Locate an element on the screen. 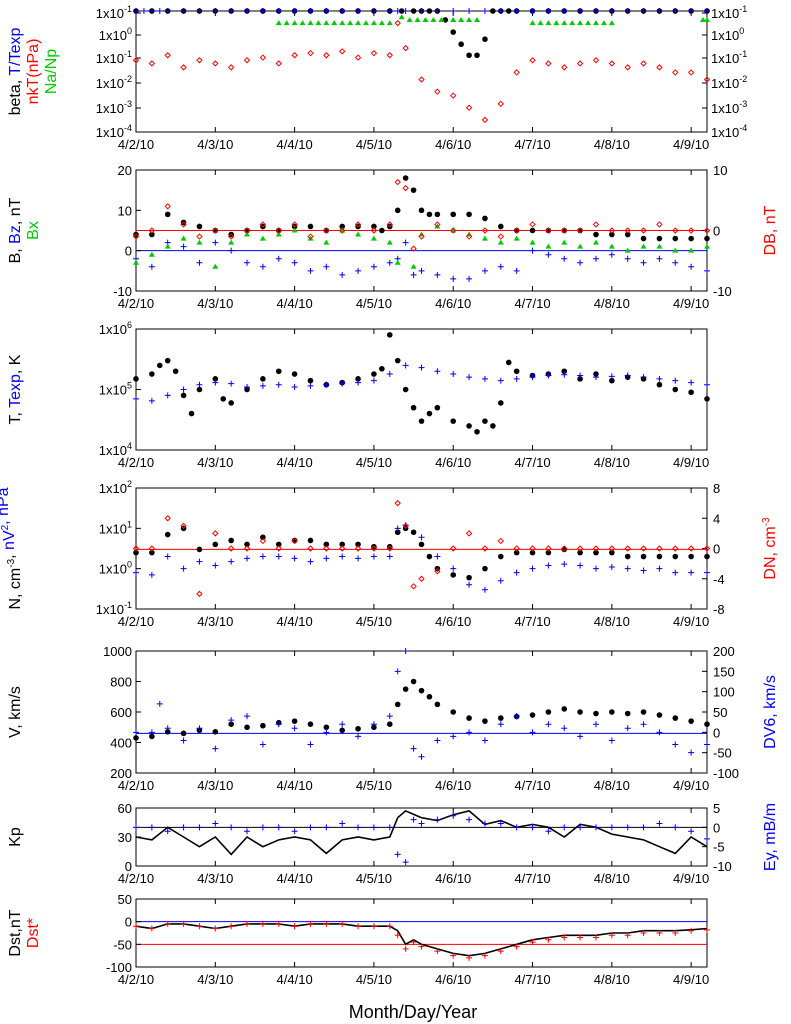 This screenshot has width=791, height=1024. left-tick-label: 800 is located at coordinates (121, 682).